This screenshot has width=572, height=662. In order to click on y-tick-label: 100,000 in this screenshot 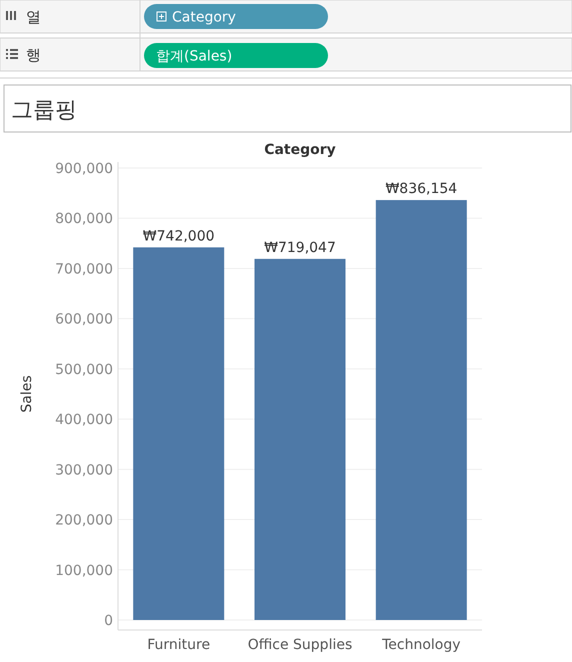, I will do `click(84, 570)`.